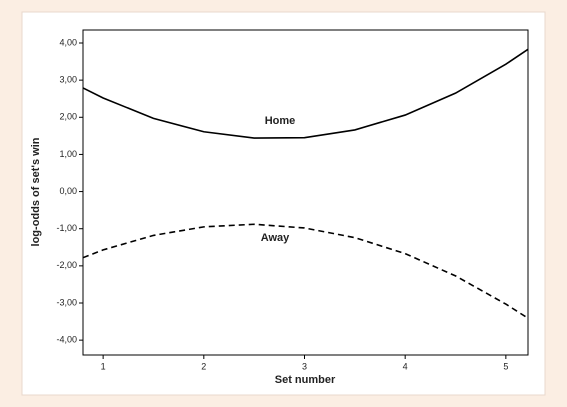 Image resolution: width=567 pixels, height=407 pixels. What do you see at coordinates (405, 366) in the screenshot?
I see `x-tick-label: 4` at bounding box center [405, 366].